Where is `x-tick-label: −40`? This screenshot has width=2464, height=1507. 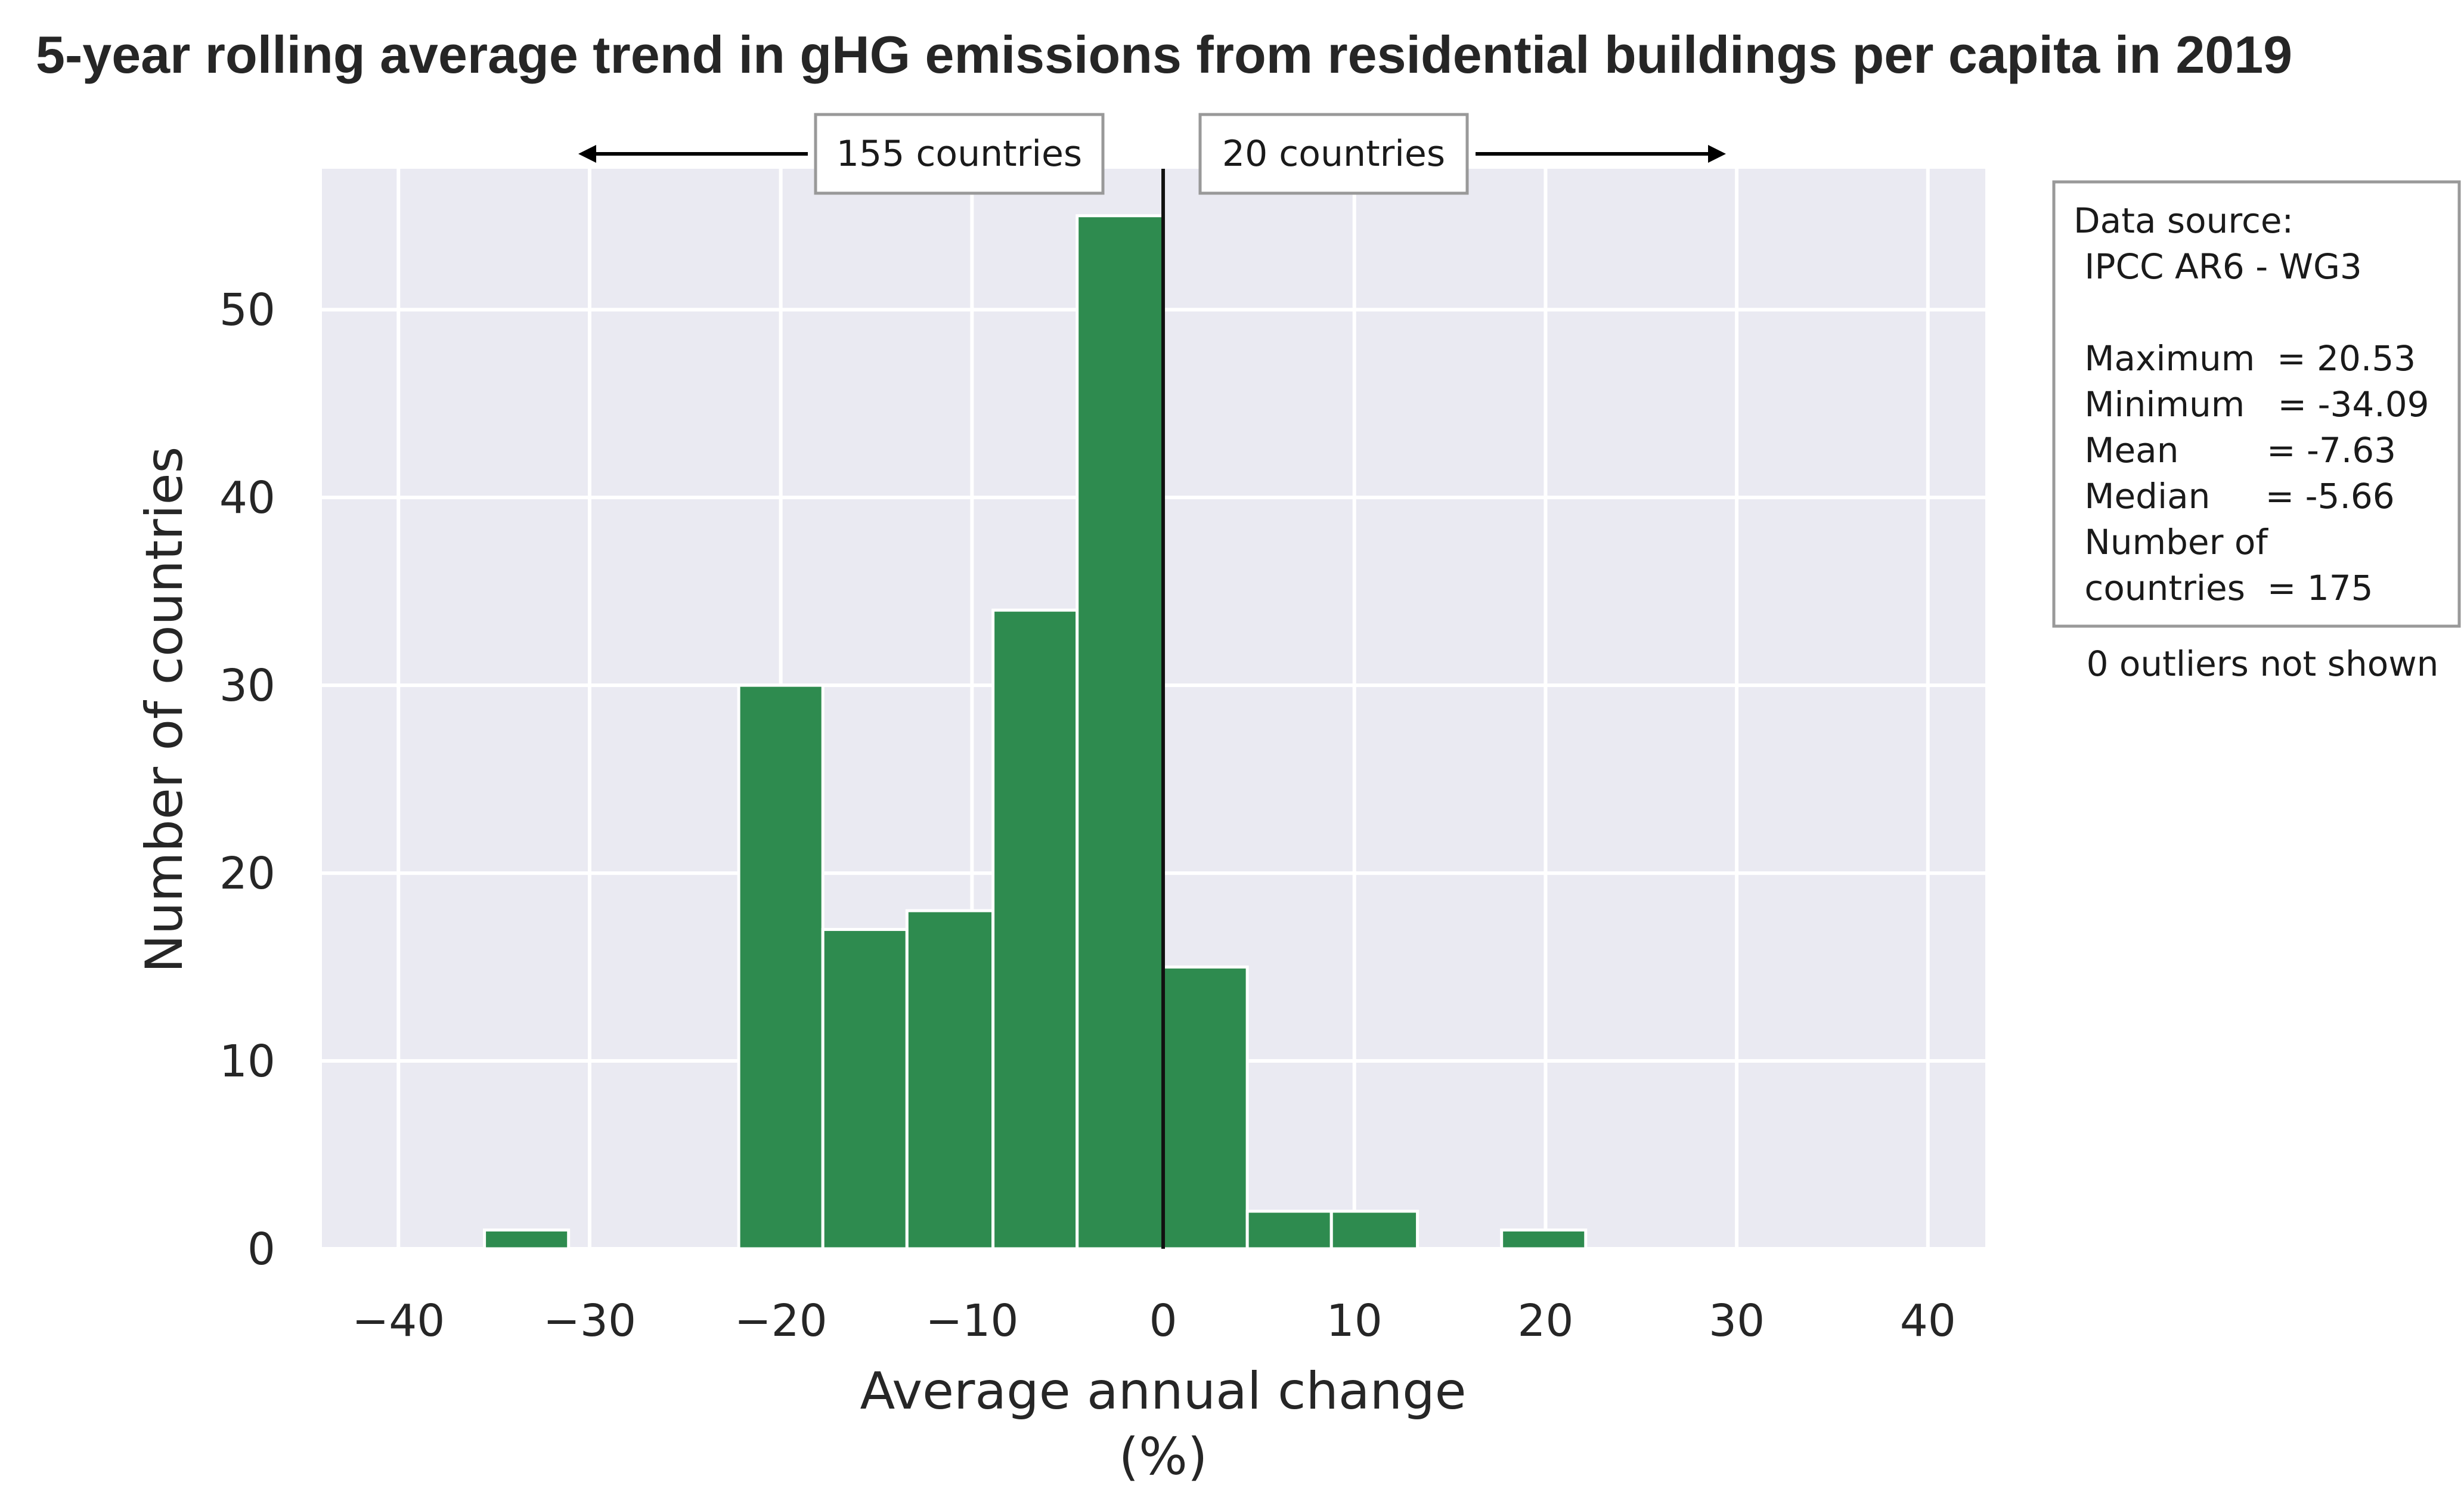
x-tick-label: −40 is located at coordinates (399, 1321).